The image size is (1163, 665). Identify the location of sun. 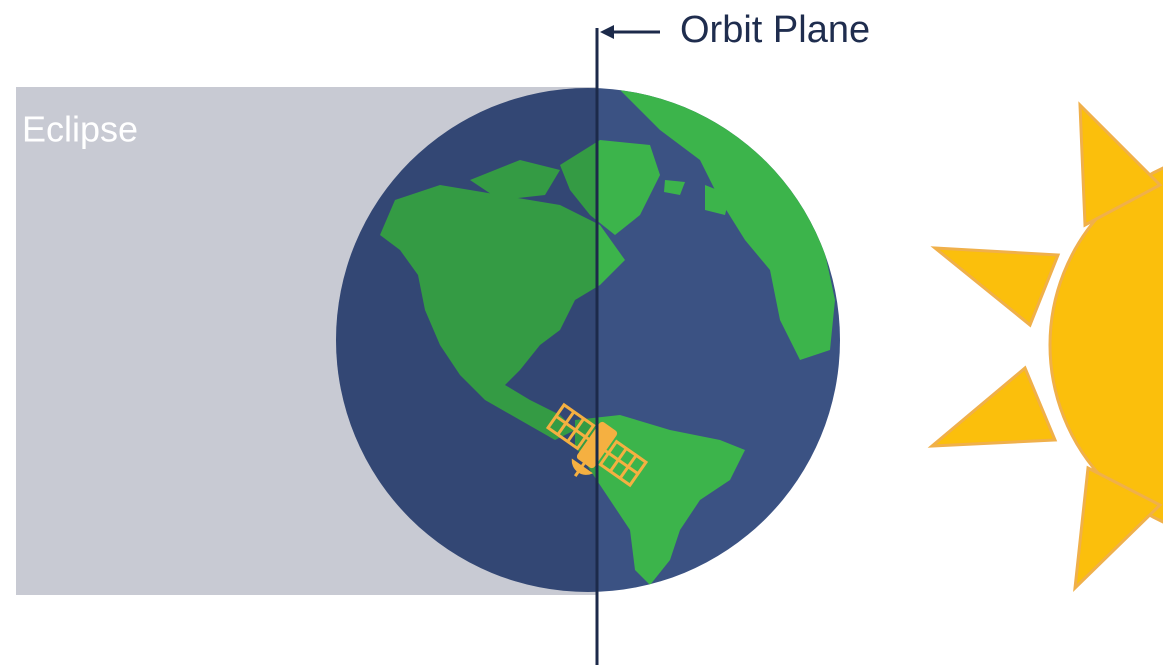
(1045, 346).